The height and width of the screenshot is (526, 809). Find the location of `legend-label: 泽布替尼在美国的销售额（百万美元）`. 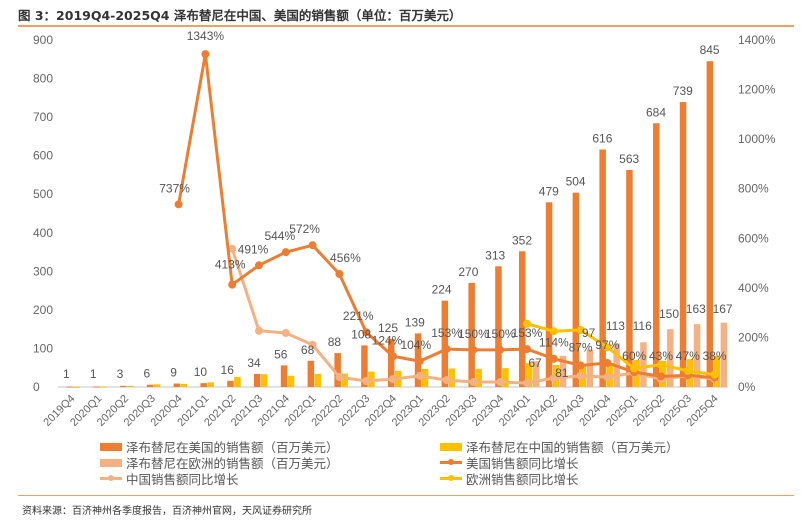

legend-label: 泽布替尼在美国的销售额（百万美元） is located at coordinates (232, 447).